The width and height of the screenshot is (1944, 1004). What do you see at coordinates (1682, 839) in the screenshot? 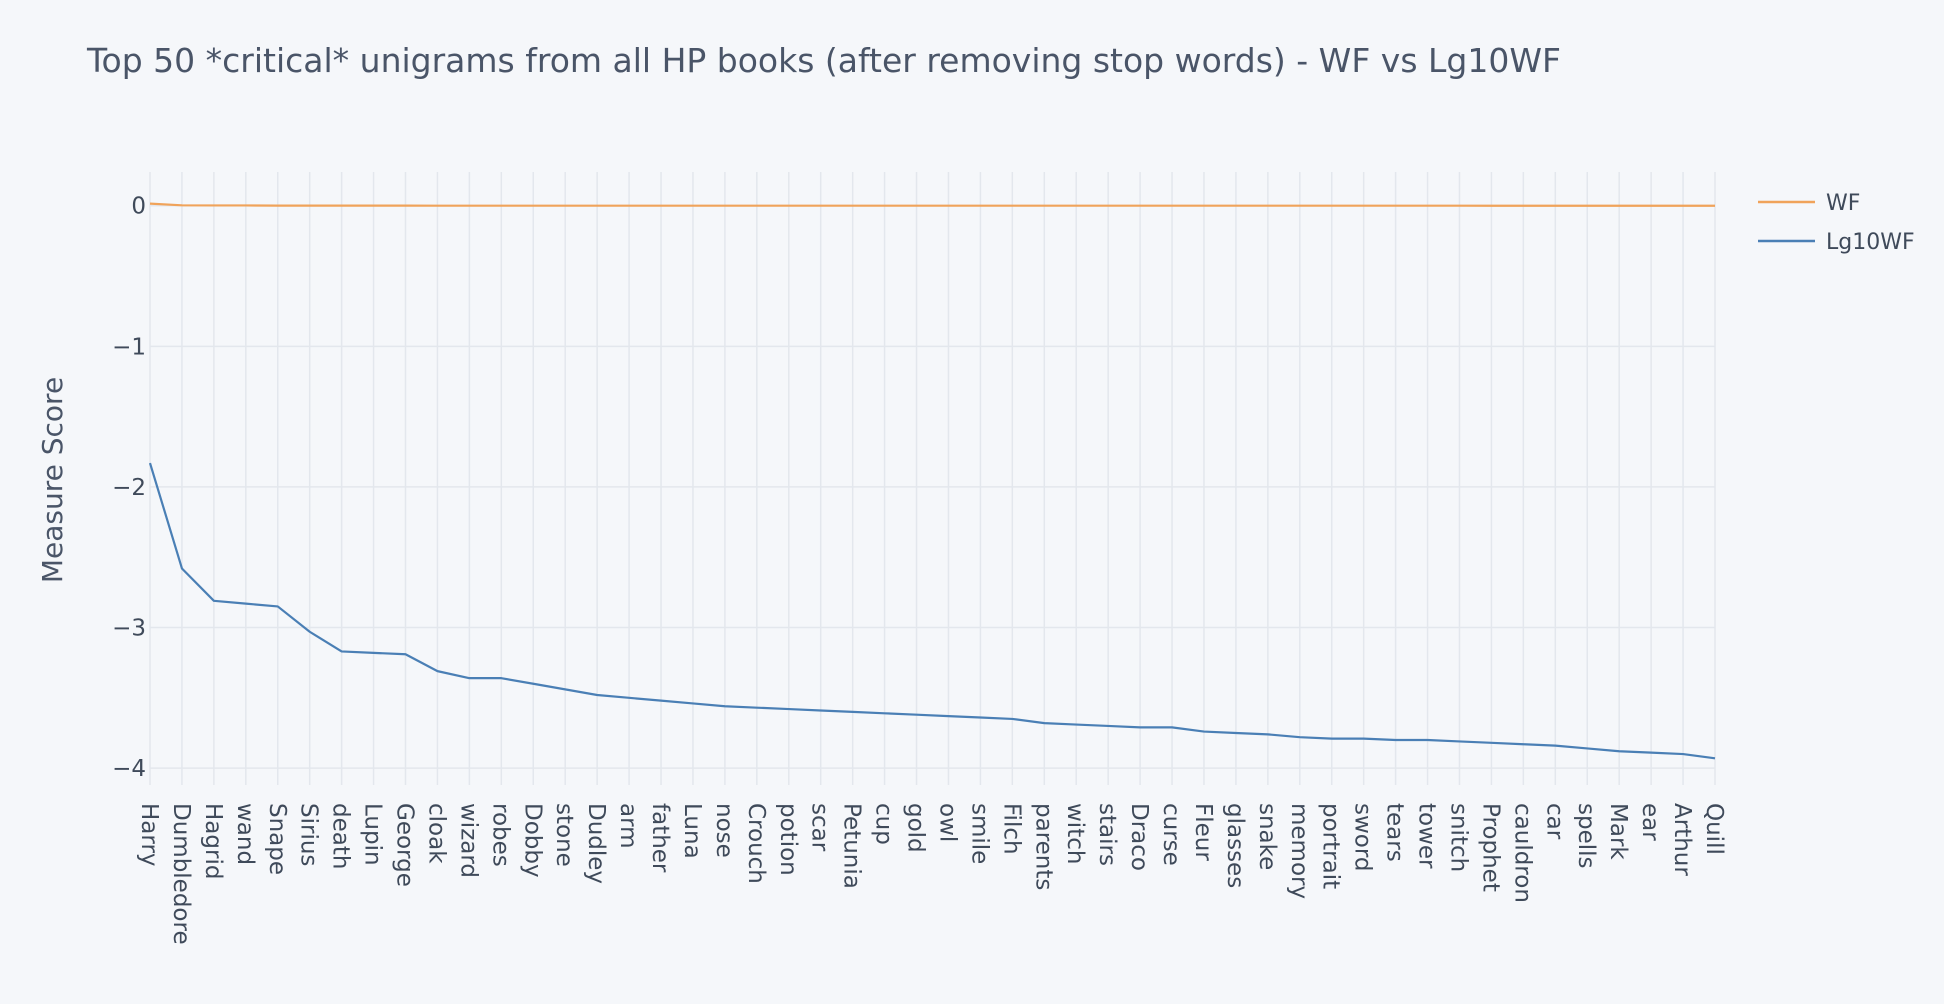
I see `x-tick-label: Arthur` at bounding box center [1682, 839].